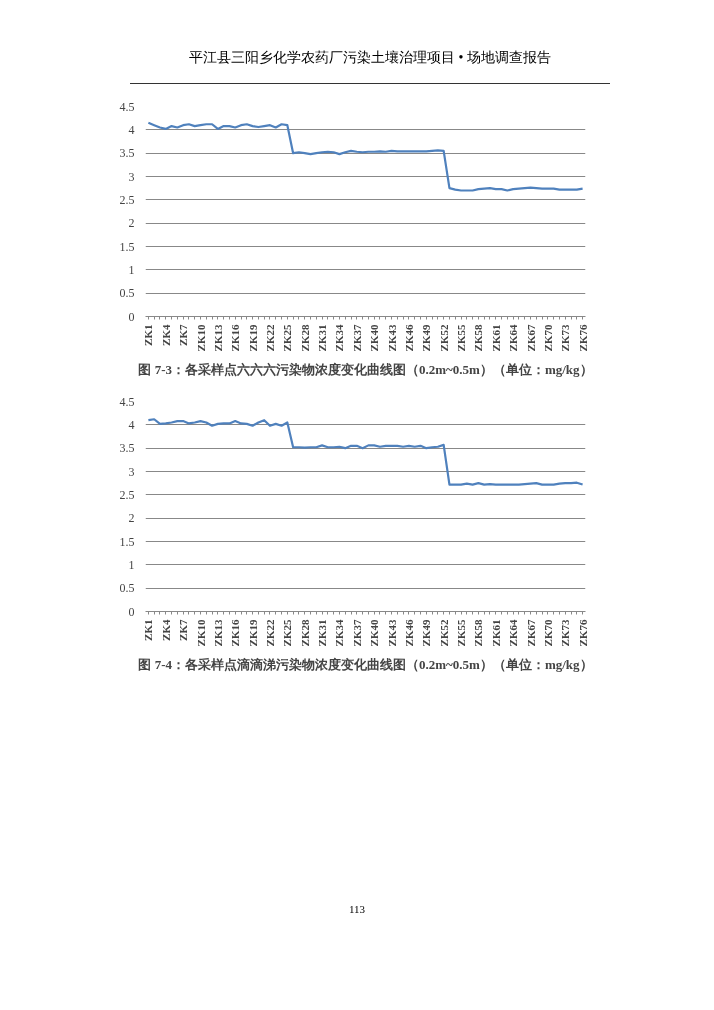 This screenshot has width=714, height=1010. I want to click on text: 图 7-3：各采样点六六六污染物浓度变化曲线图（0.2m~0.5m）（单位：mg/kg）, so click(365, 369).